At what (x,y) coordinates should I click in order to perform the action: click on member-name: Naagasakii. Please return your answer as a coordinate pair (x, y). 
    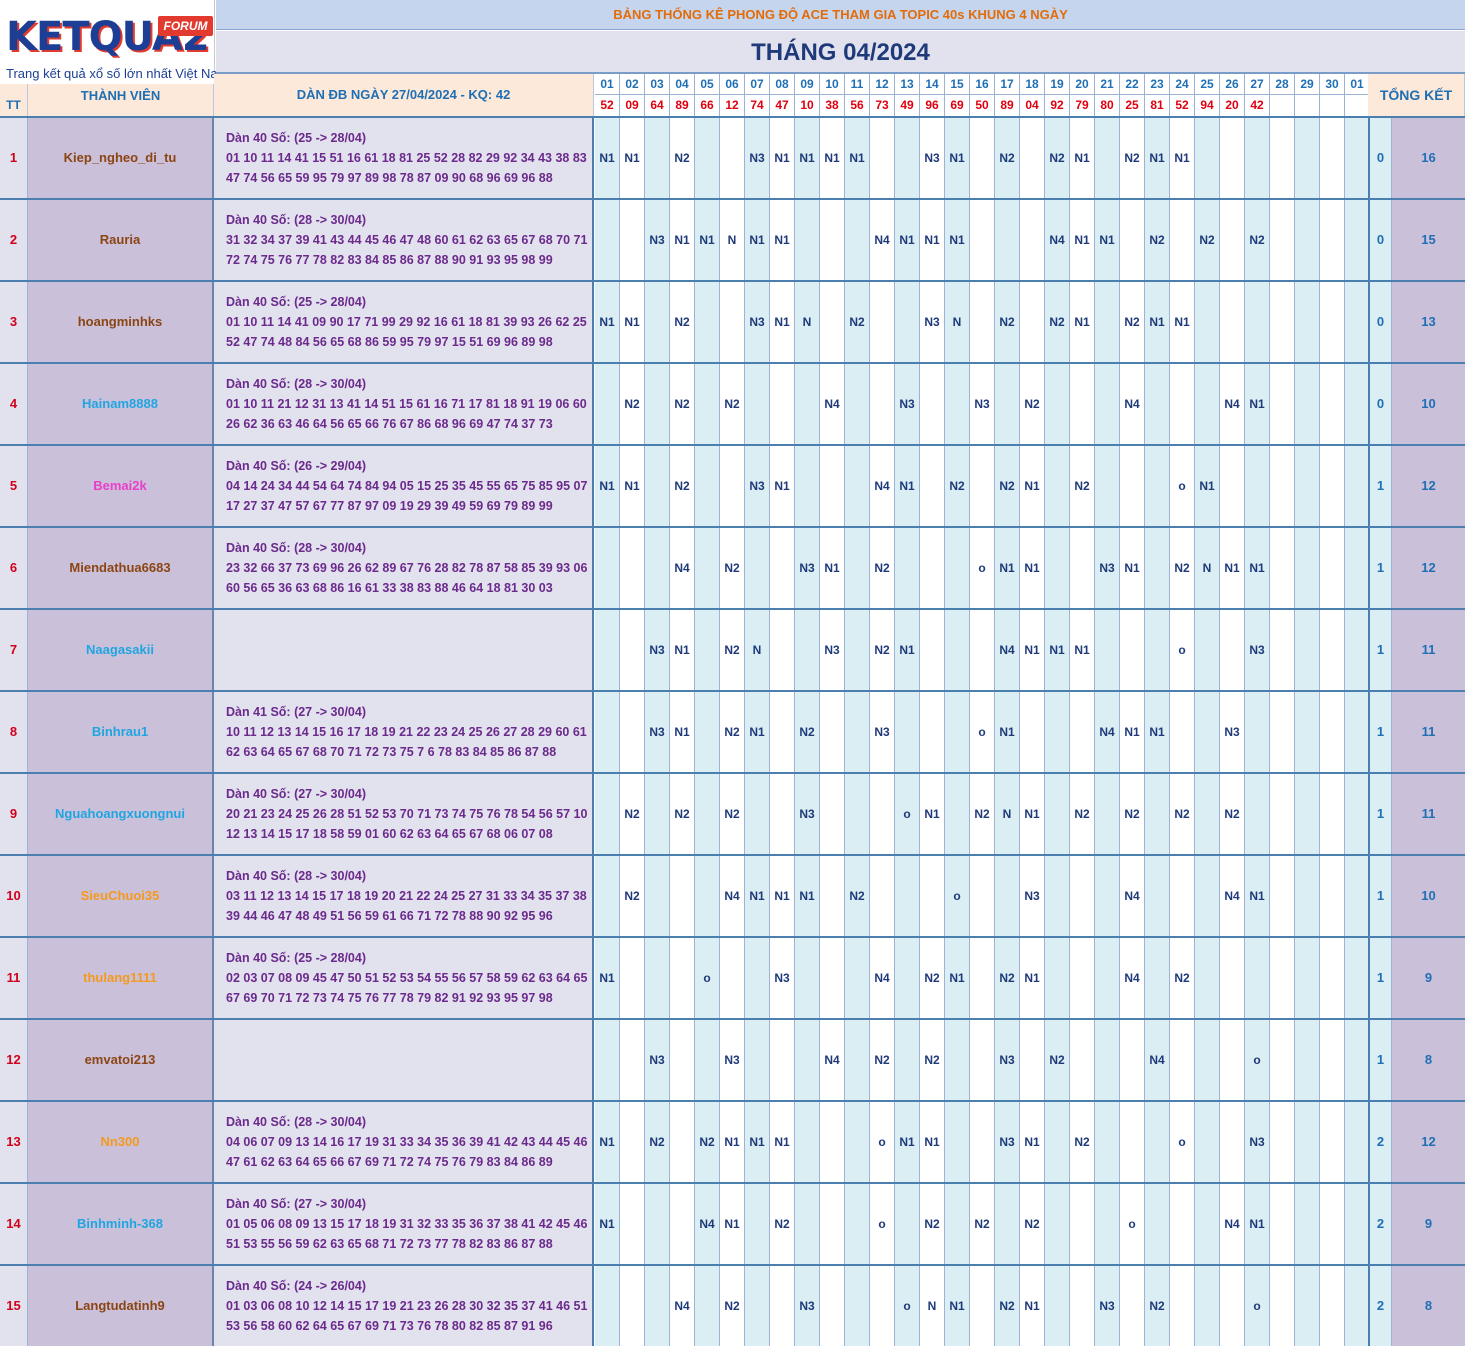
    Looking at the image, I should click on (121, 650).